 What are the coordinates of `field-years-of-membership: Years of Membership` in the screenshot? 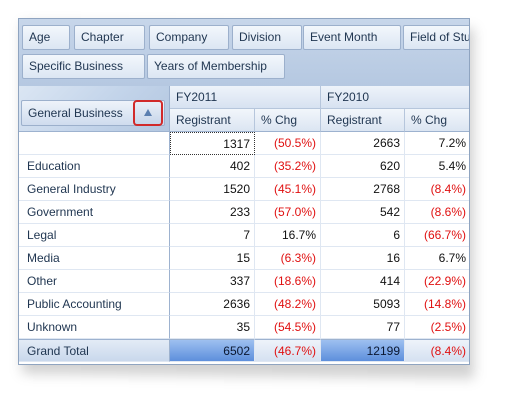 It's located at (216, 66).